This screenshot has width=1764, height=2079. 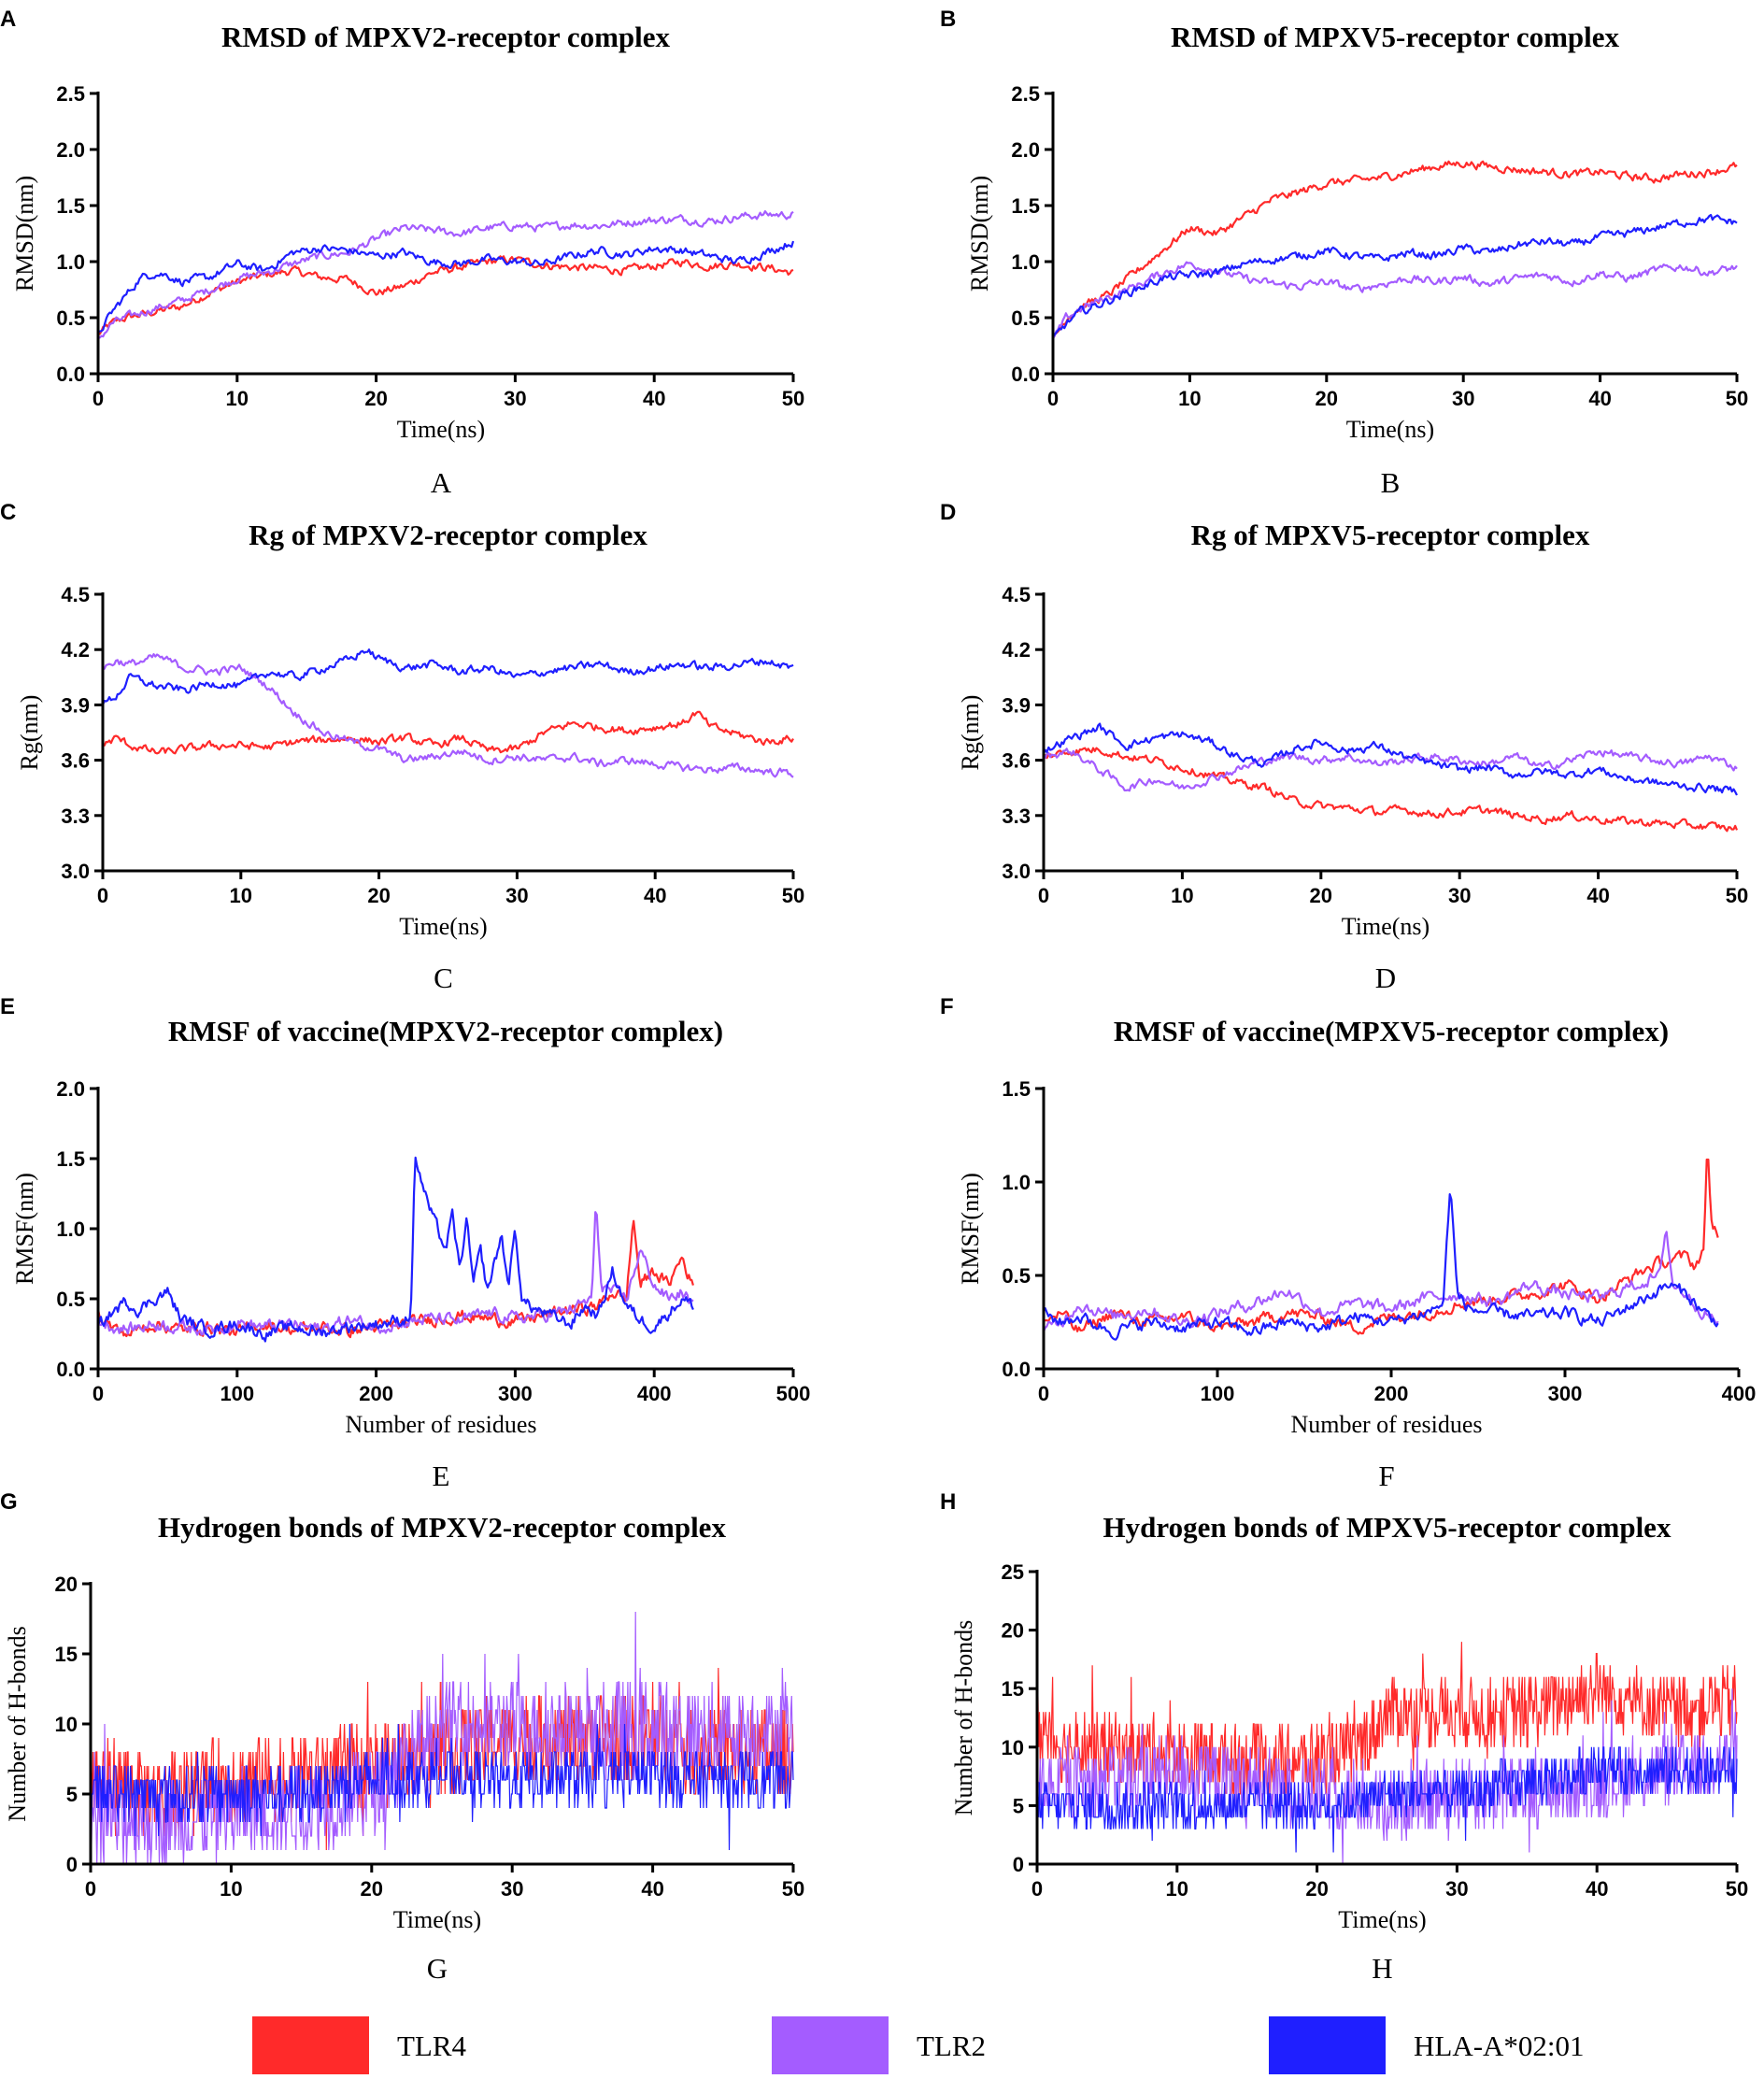 What do you see at coordinates (970, 733) in the screenshot?
I see `y-axis-label: Rg(nm)` at bounding box center [970, 733].